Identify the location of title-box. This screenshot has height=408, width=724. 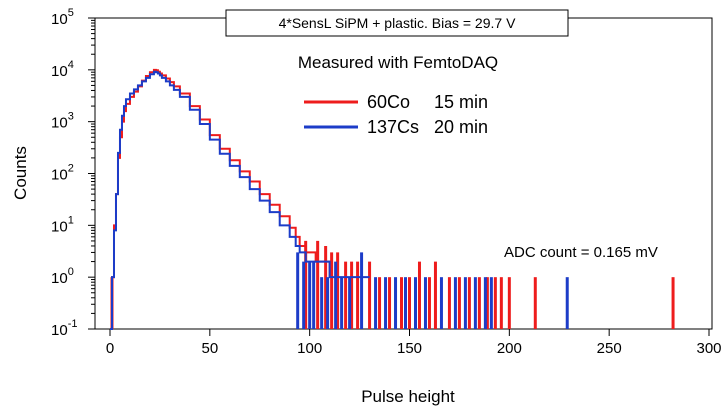
(397, 23).